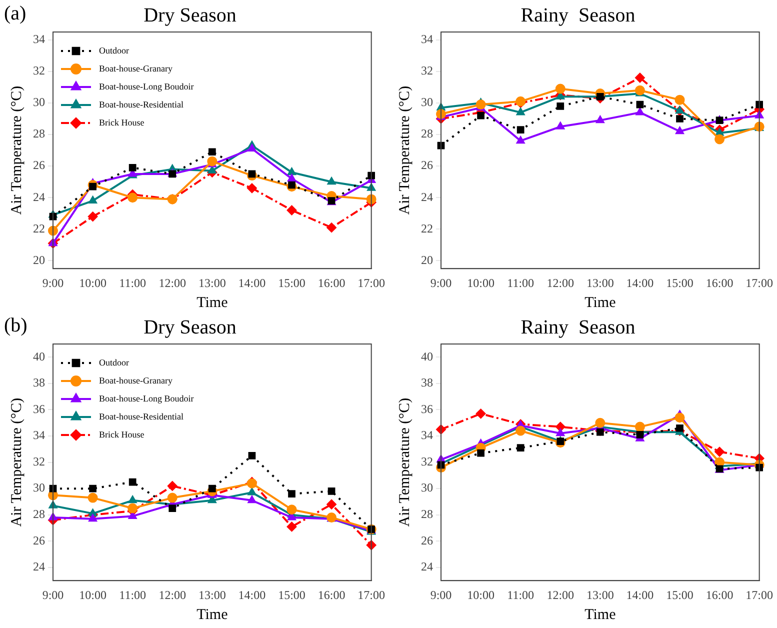 The width and height of the screenshot is (777, 628). What do you see at coordinates (15, 13) in the screenshot?
I see `text: (a)` at bounding box center [15, 13].